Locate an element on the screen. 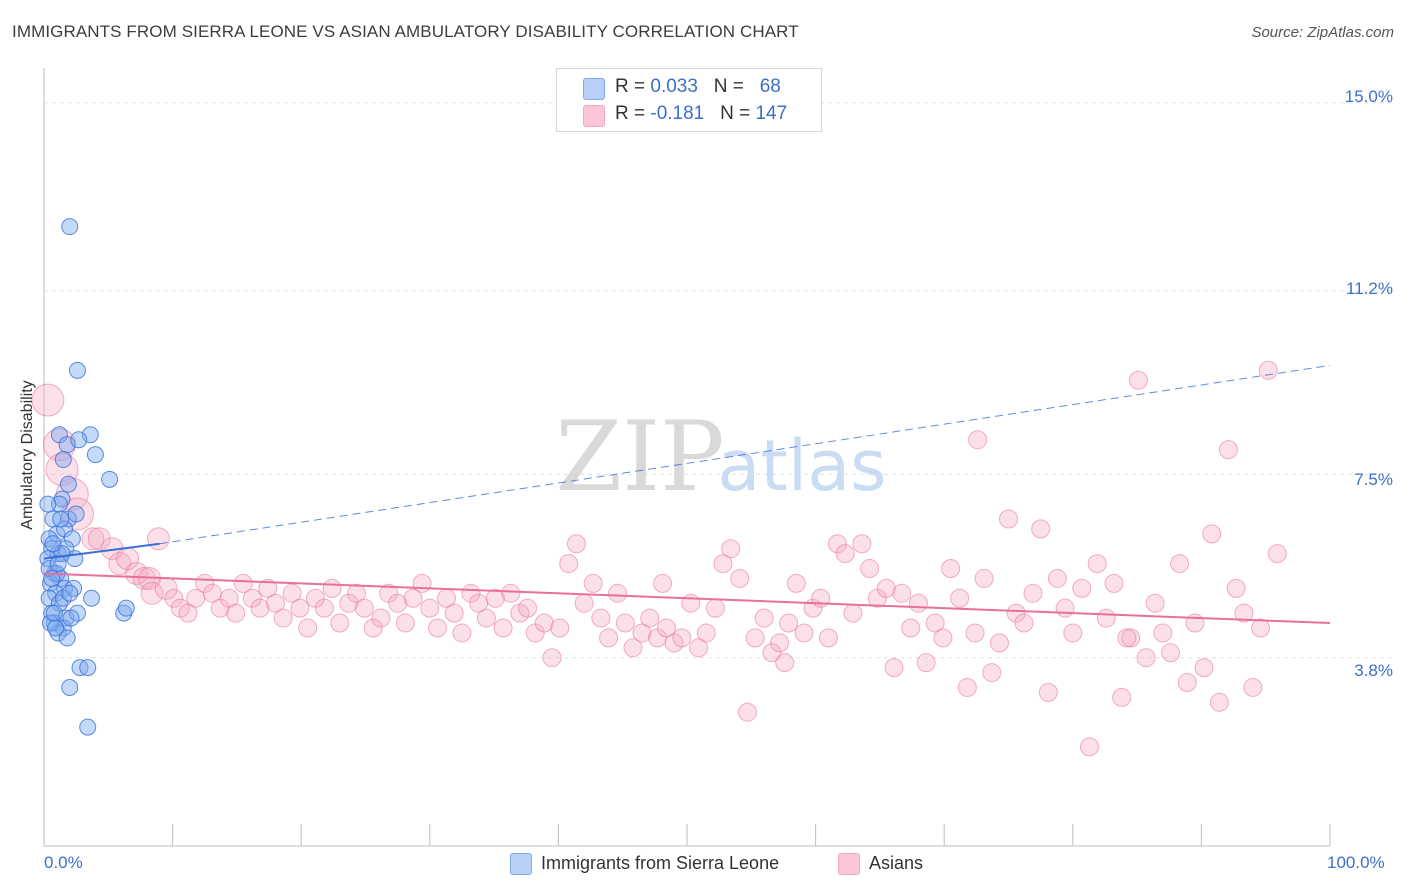 This screenshot has height=892, width=1406. bottom-legend-swatch-blue is located at coordinates (521, 864).